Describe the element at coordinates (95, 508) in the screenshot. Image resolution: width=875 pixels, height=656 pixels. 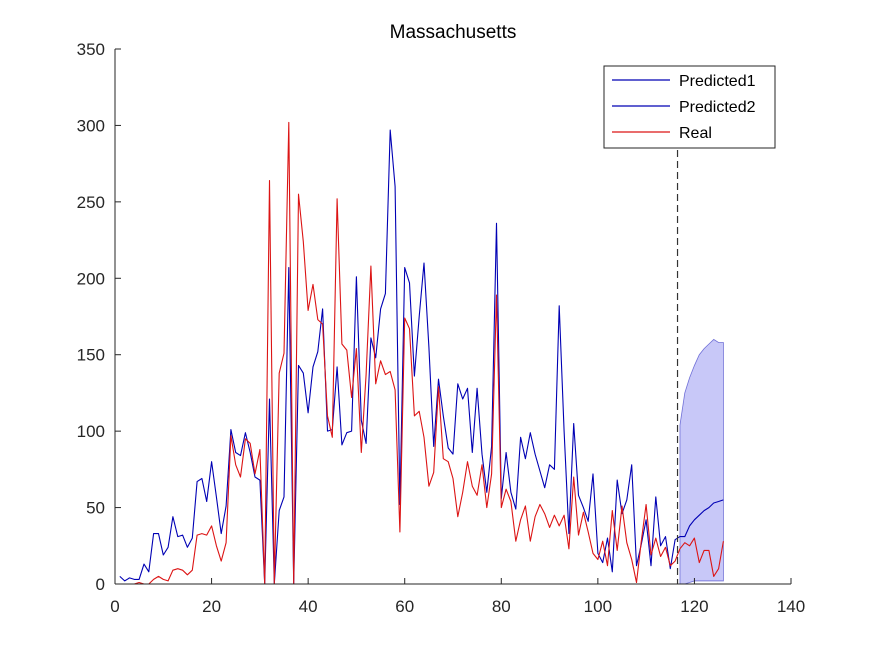
I see `y-tick-label-50: 50` at that location.